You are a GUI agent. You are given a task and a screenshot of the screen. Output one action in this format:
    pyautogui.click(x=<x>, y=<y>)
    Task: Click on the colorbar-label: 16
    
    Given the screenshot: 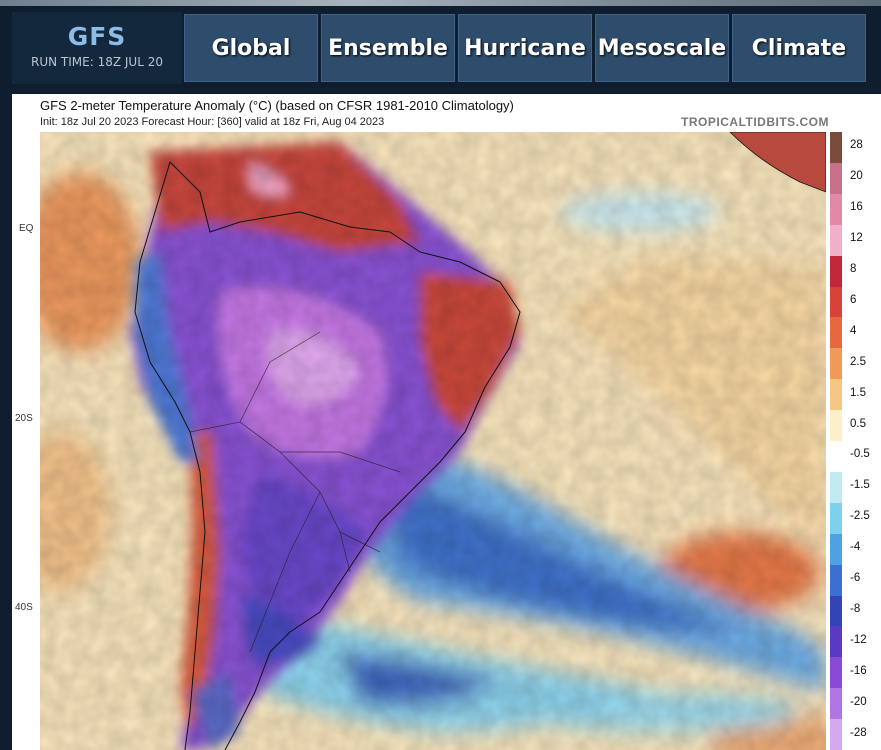 What is the action you would take?
    pyautogui.click(x=856, y=207)
    